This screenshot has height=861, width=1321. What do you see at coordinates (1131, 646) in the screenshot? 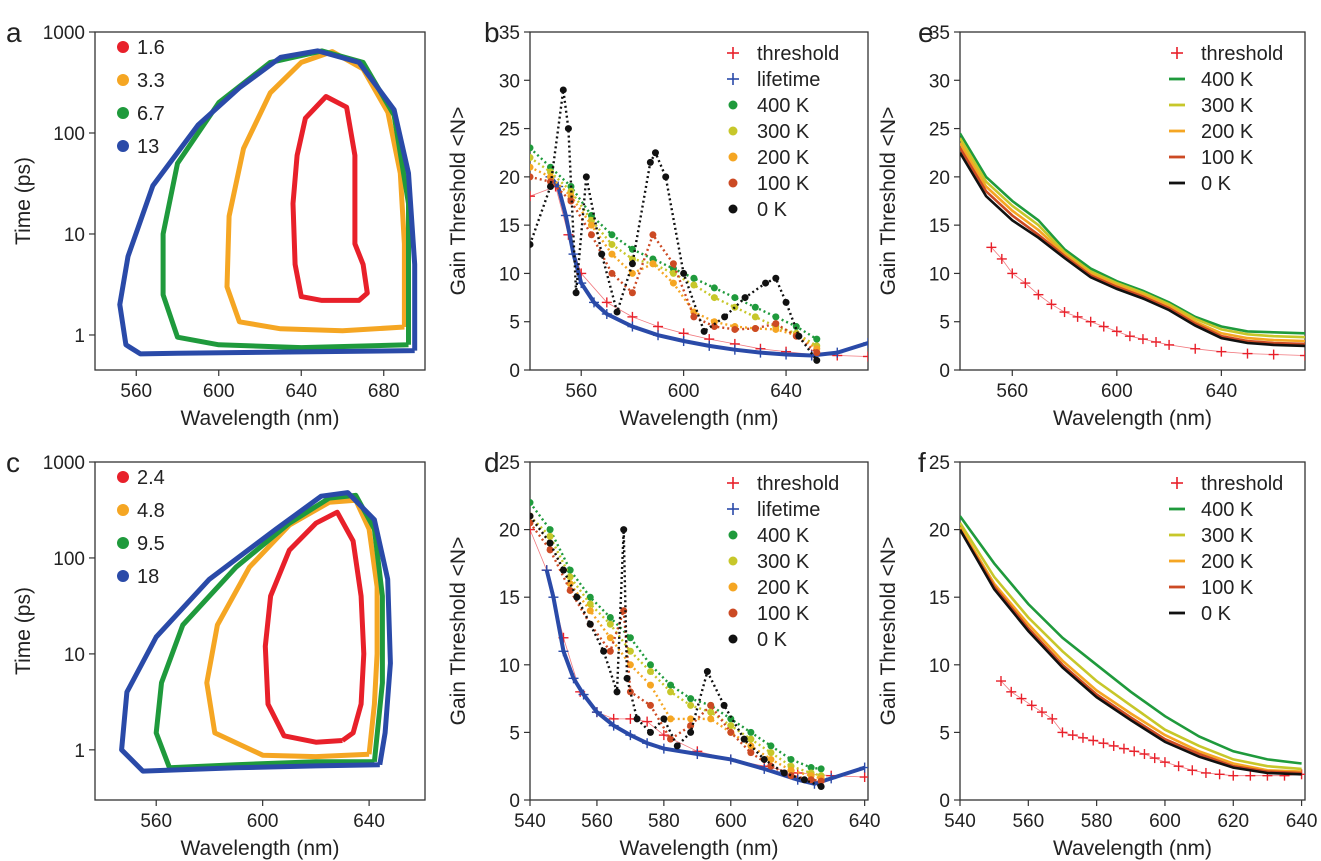
I see `series-line-300-k` at bounding box center [1131, 646].